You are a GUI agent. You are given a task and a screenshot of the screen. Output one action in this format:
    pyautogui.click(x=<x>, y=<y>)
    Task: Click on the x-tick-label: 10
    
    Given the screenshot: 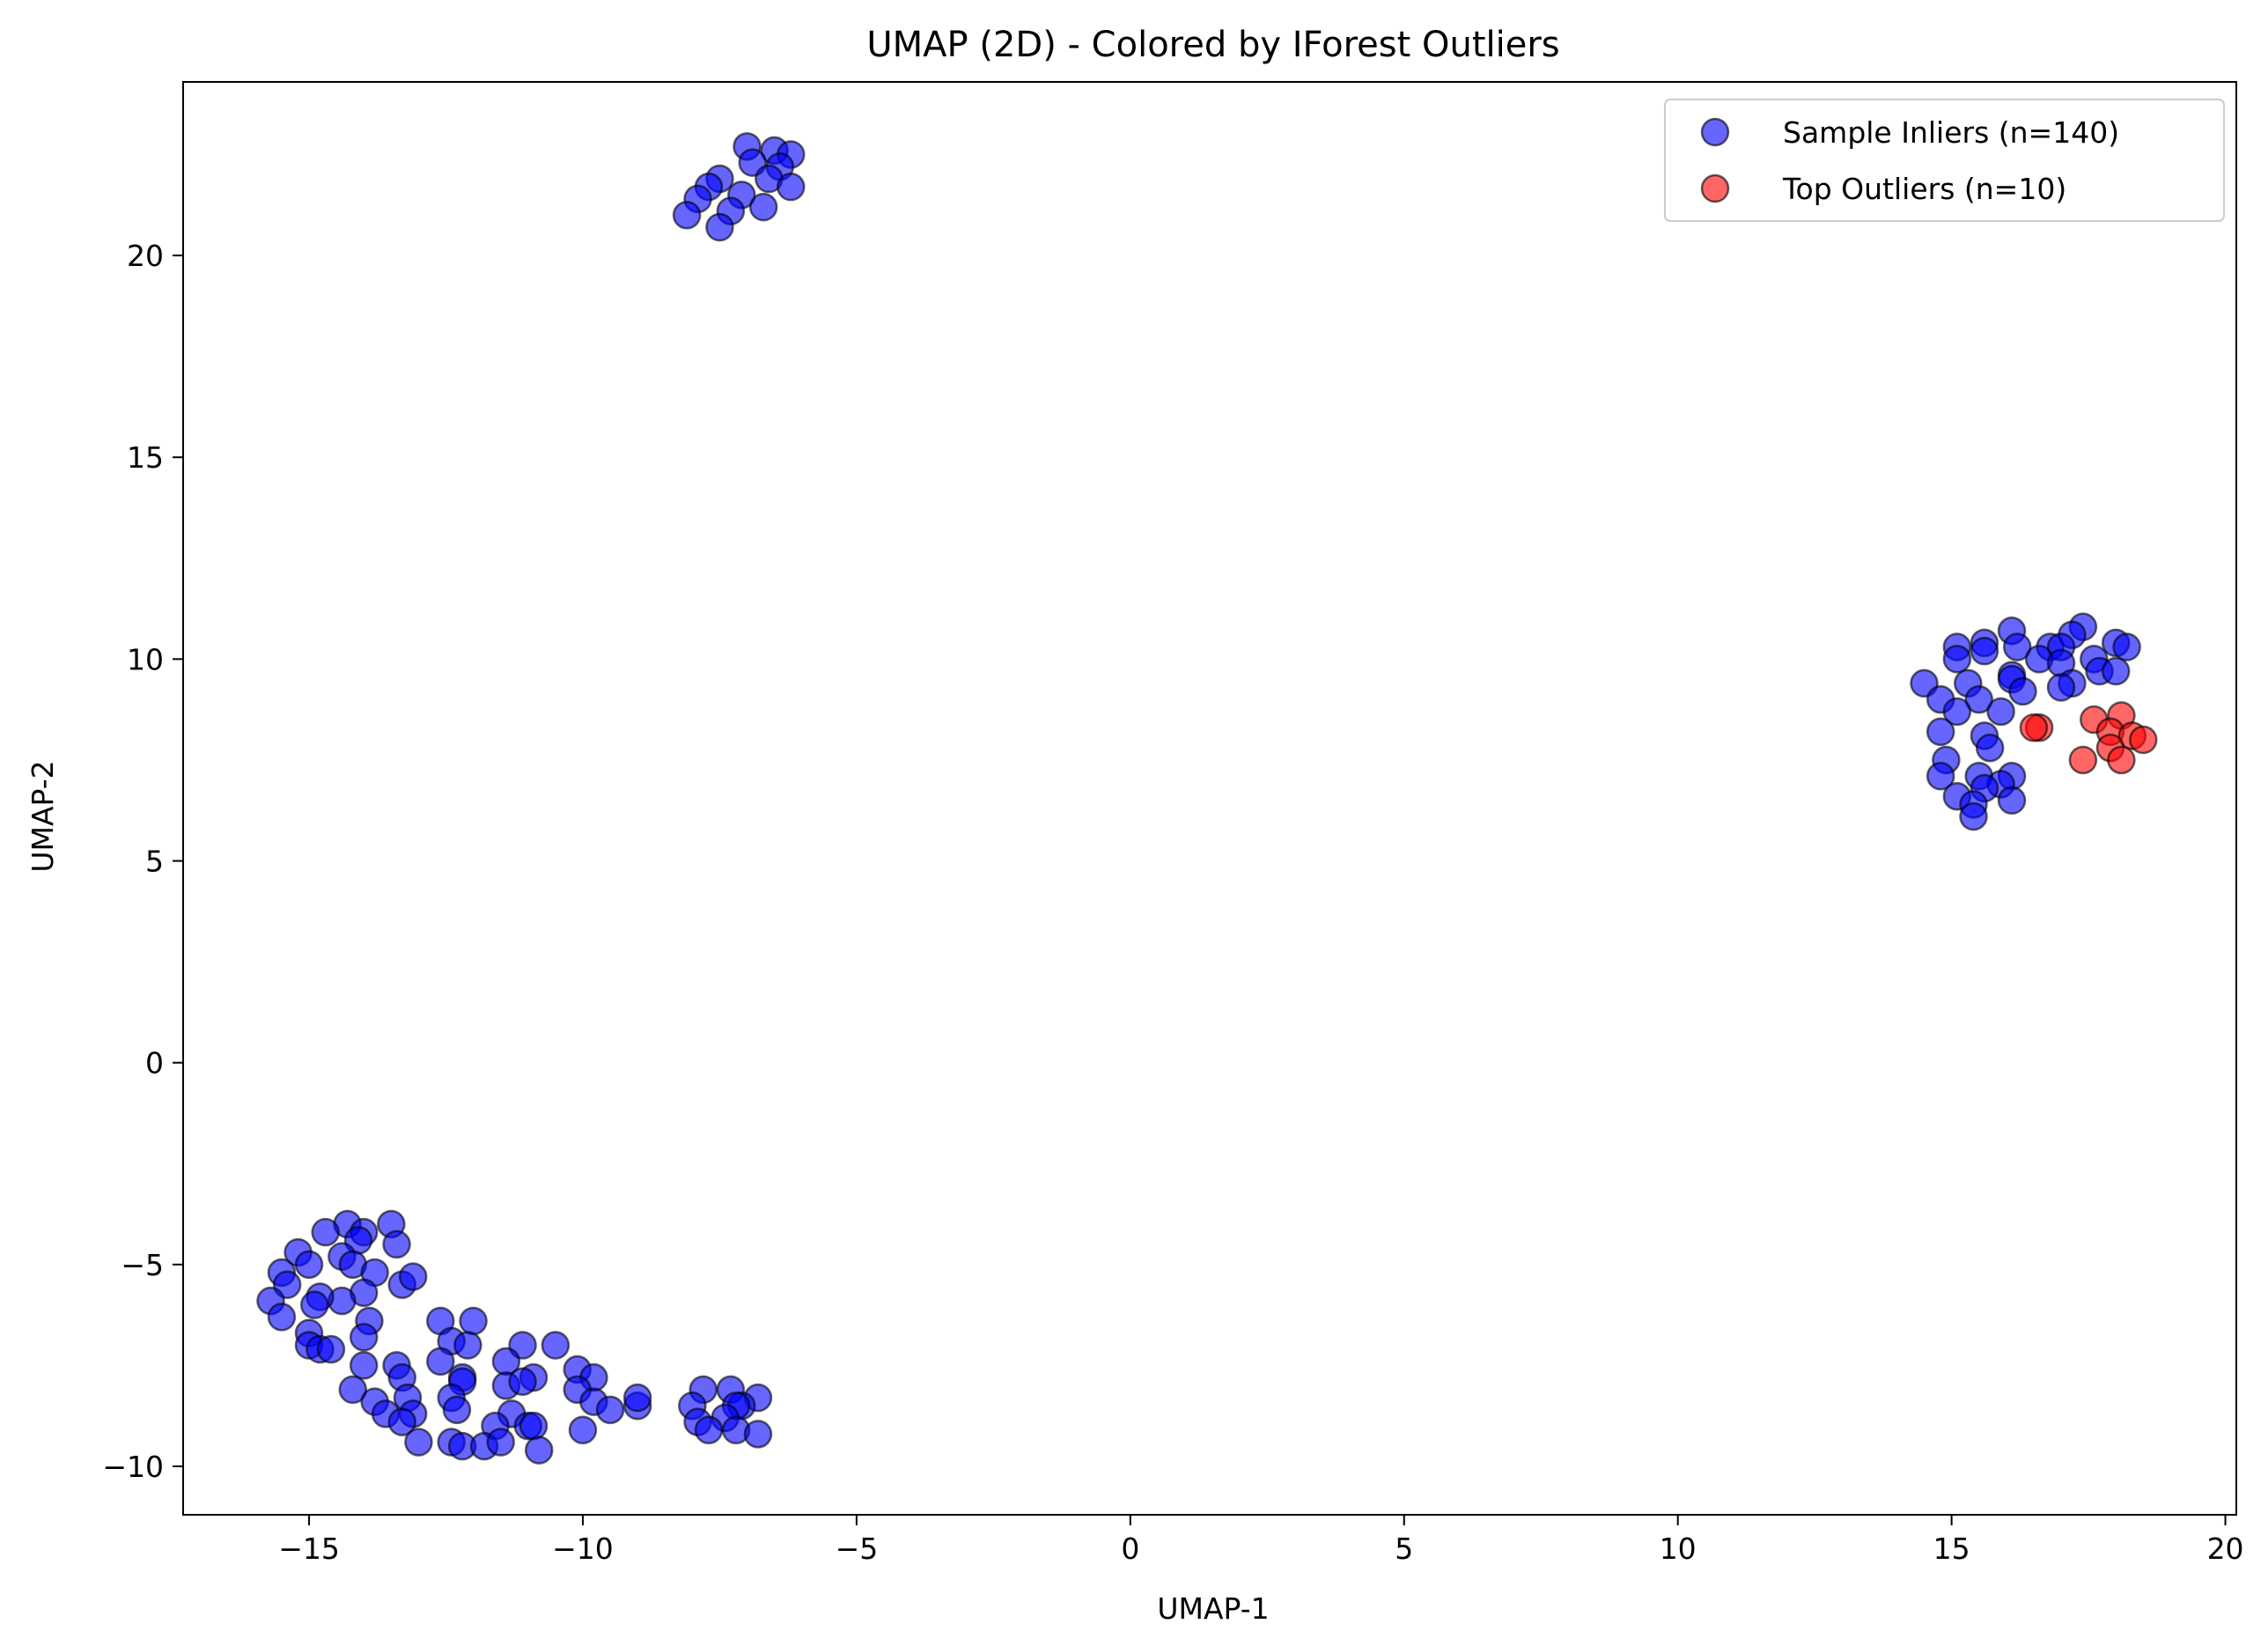 What is the action you would take?
    pyautogui.click(x=1678, y=1549)
    